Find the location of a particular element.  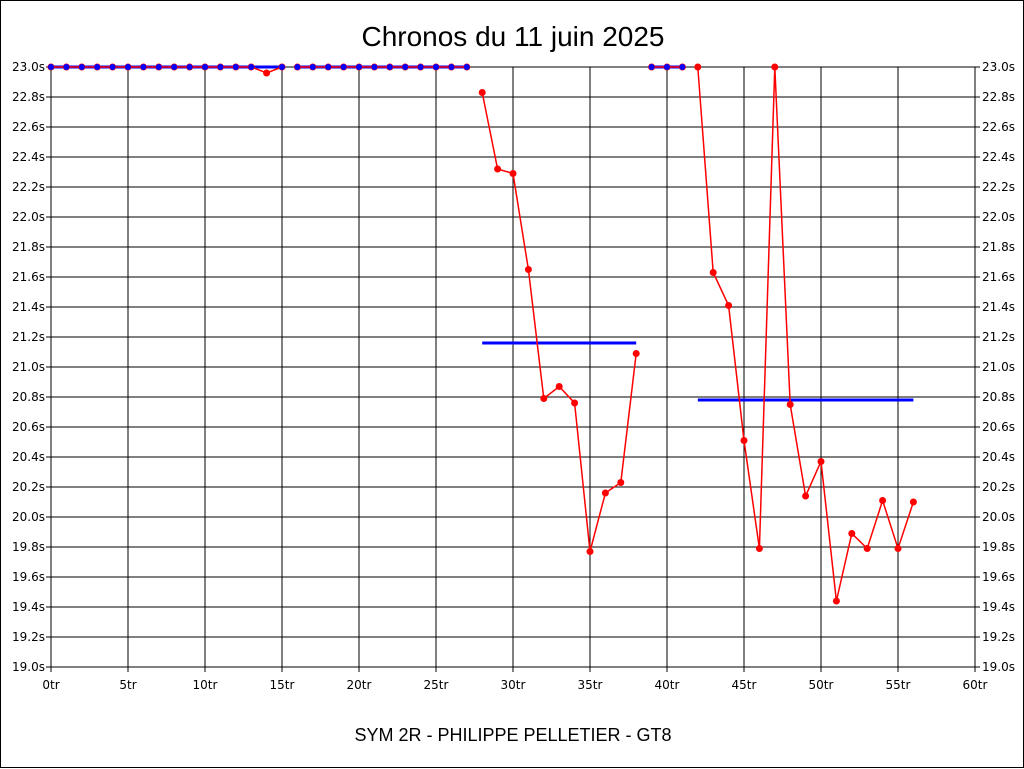

y-tick-label-right: 22.4s is located at coordinates (998, 157).